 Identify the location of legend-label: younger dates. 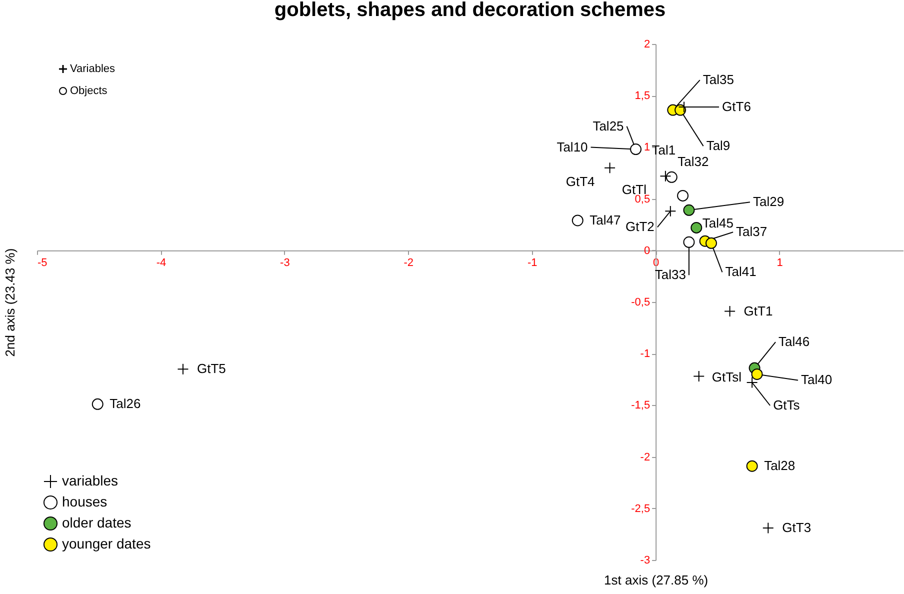
(106, 544).